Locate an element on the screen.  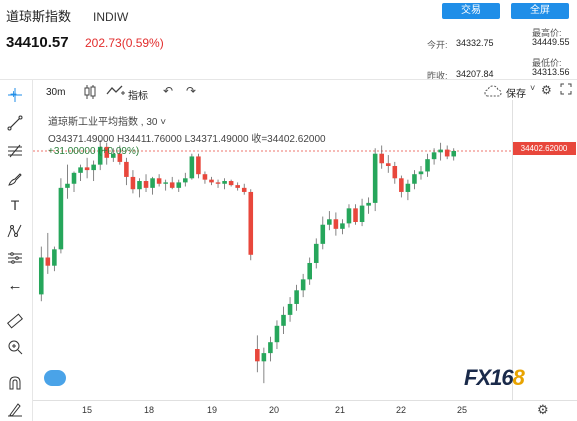
price-axis-border is located at coordinates (512, 250).